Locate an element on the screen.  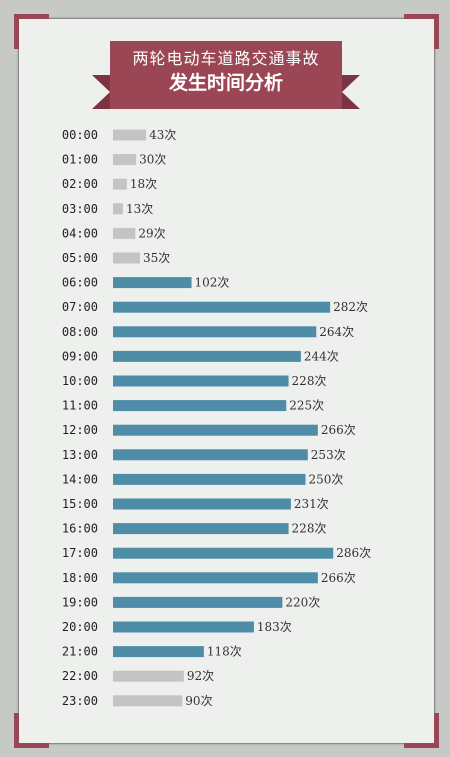
data-label: 13次 is located at coordinates (139, 209).